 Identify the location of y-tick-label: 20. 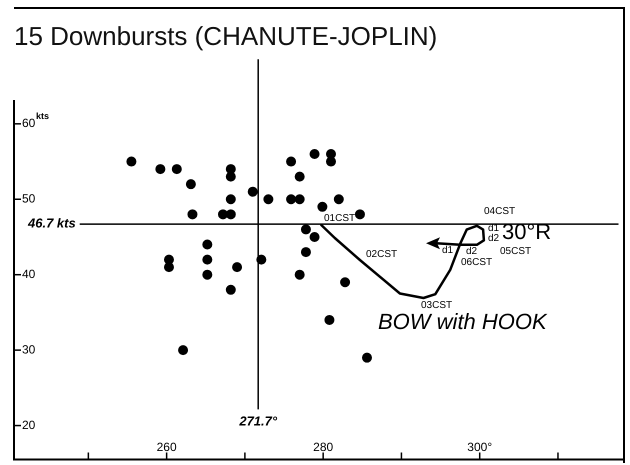
(29, 425).